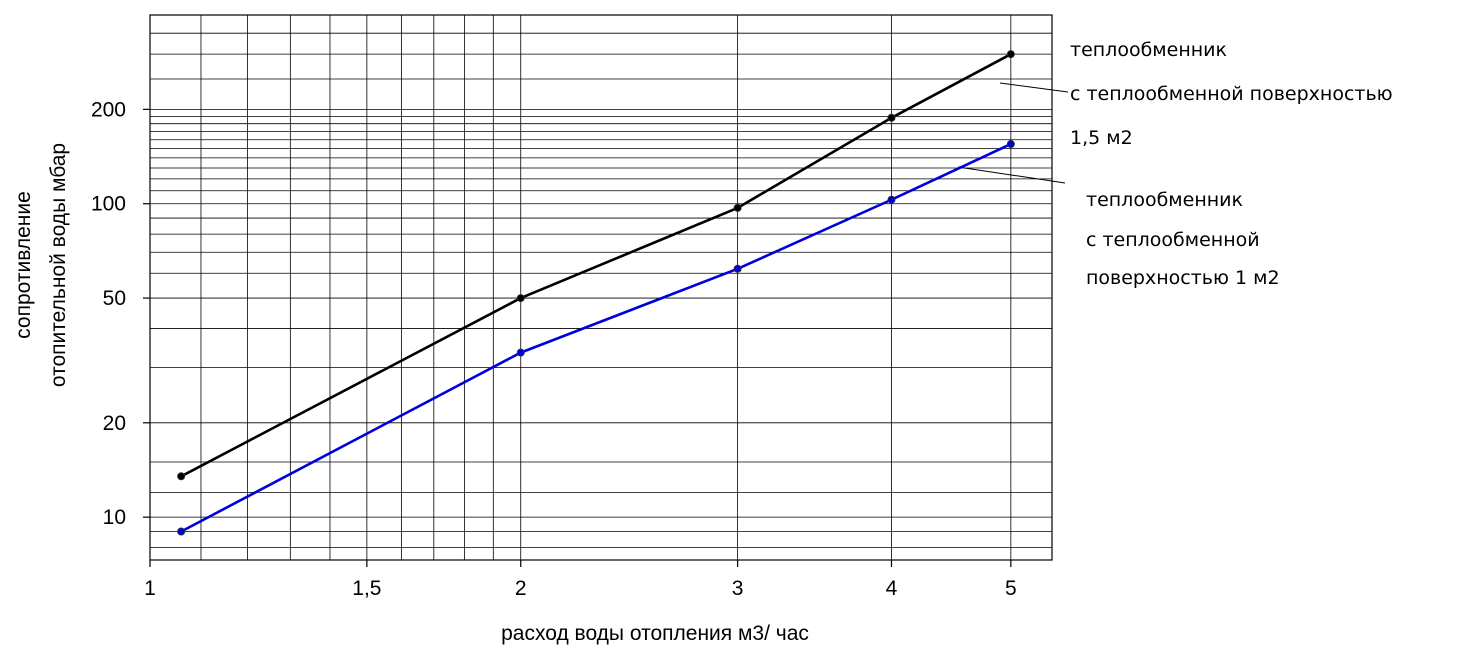  What do you see at coordinates (114, 298) in the screenshot?
I see `y-tick-label: 50` at bounding box center [114, 298].